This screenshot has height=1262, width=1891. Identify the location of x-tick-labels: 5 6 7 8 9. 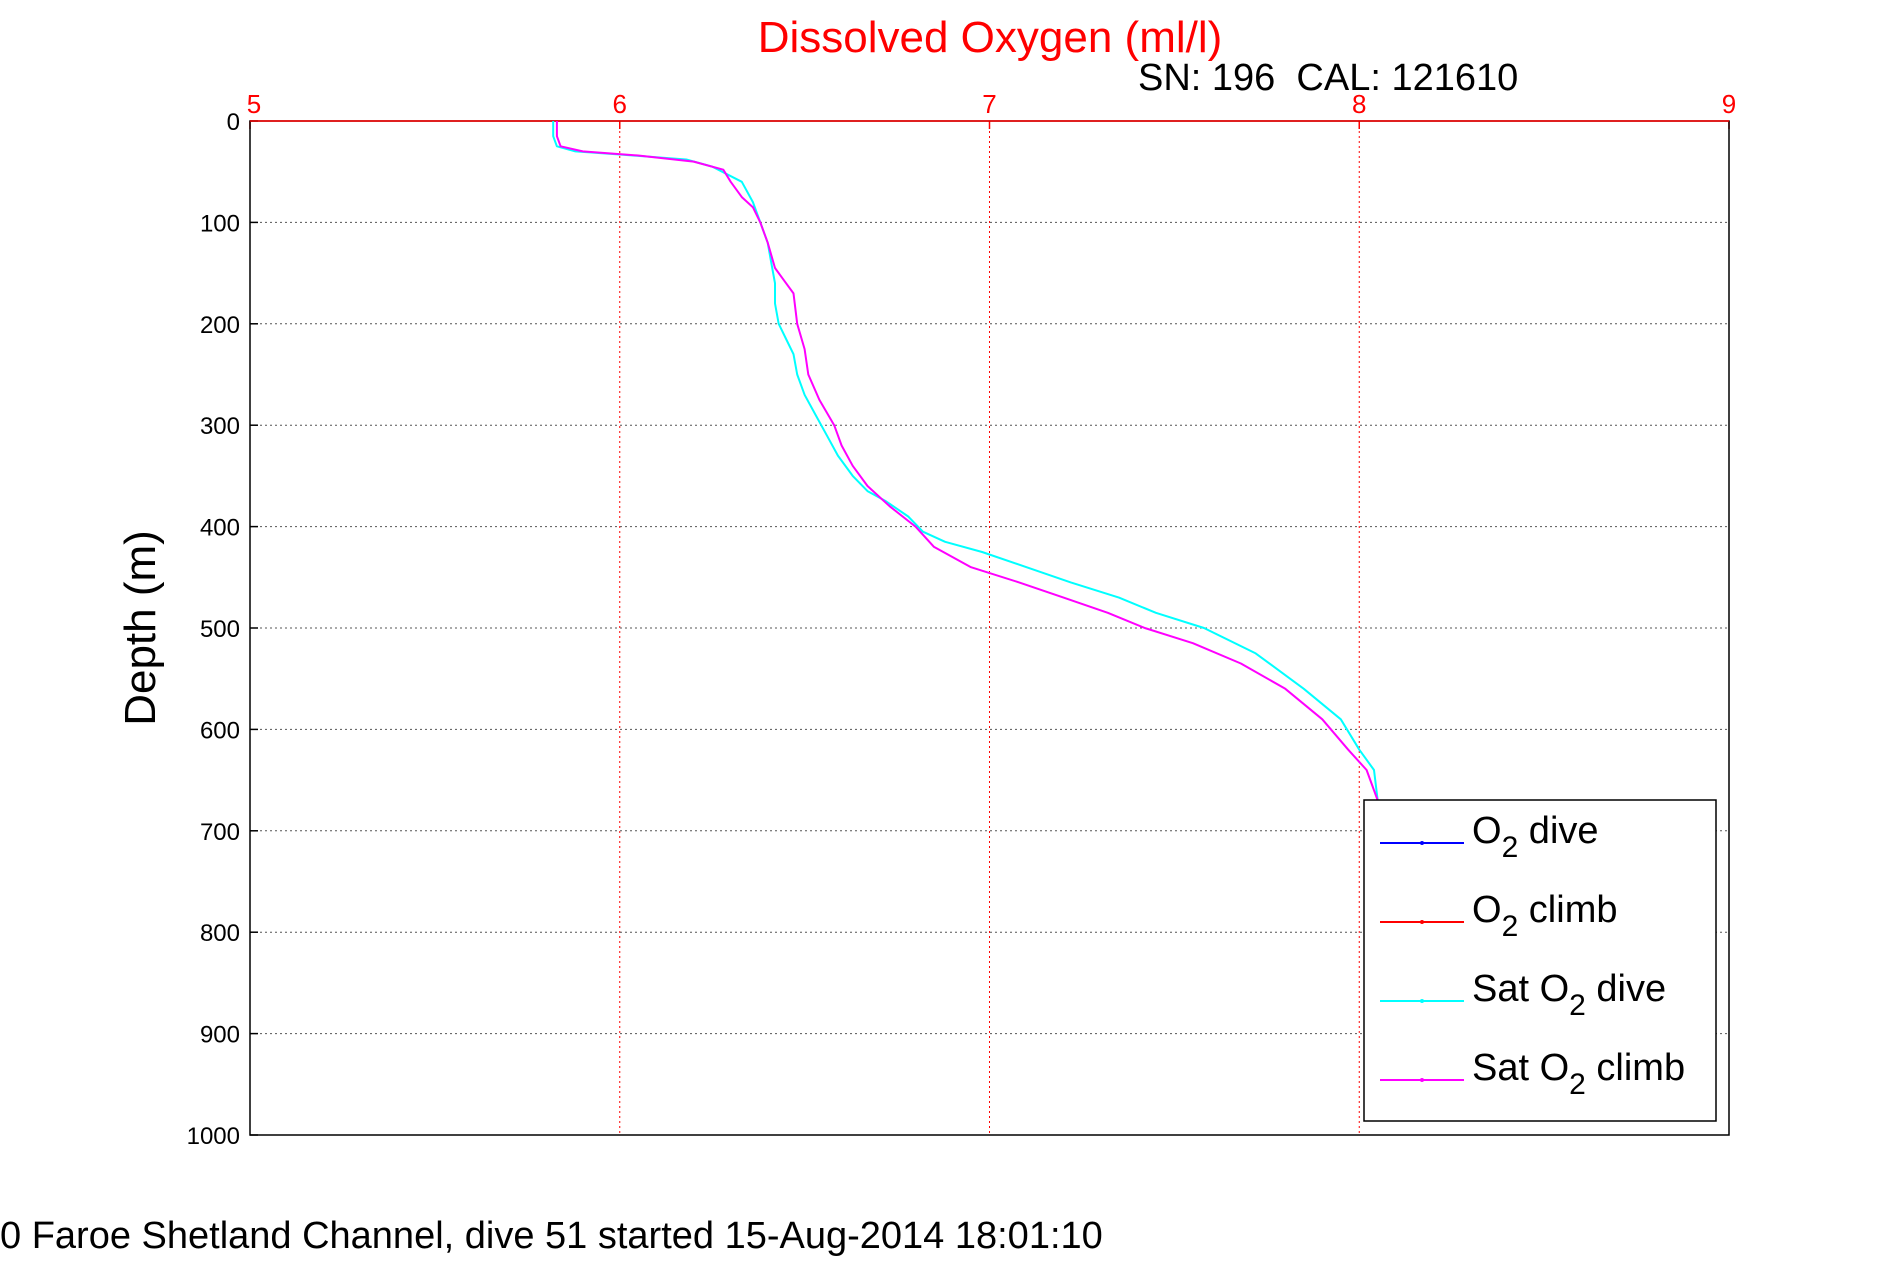
(991, 104).